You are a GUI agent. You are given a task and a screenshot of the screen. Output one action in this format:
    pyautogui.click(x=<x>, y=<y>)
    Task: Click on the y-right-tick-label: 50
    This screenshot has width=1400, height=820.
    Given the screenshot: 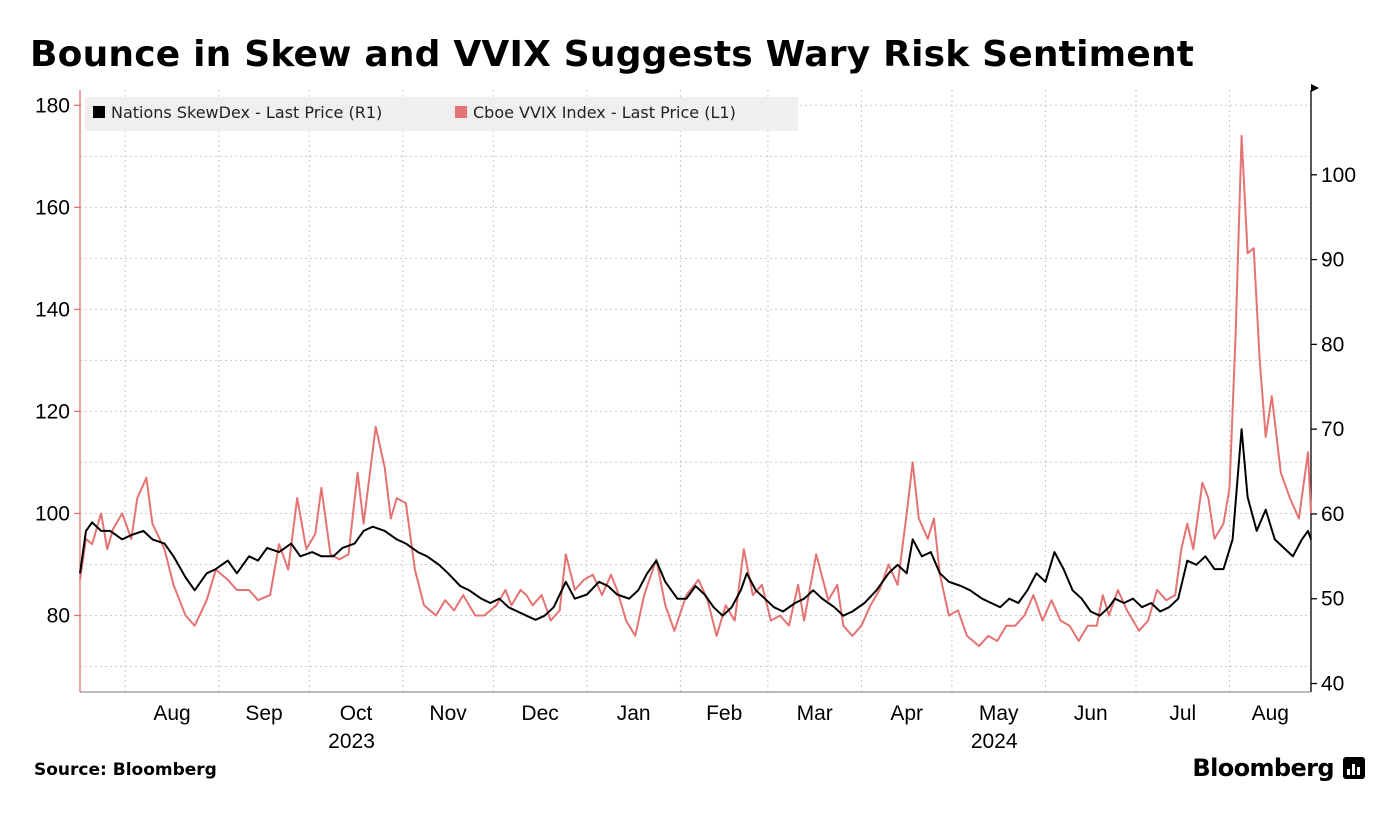 What is the action you would take?
    pyautogui.click(x=1332, y=599)
    